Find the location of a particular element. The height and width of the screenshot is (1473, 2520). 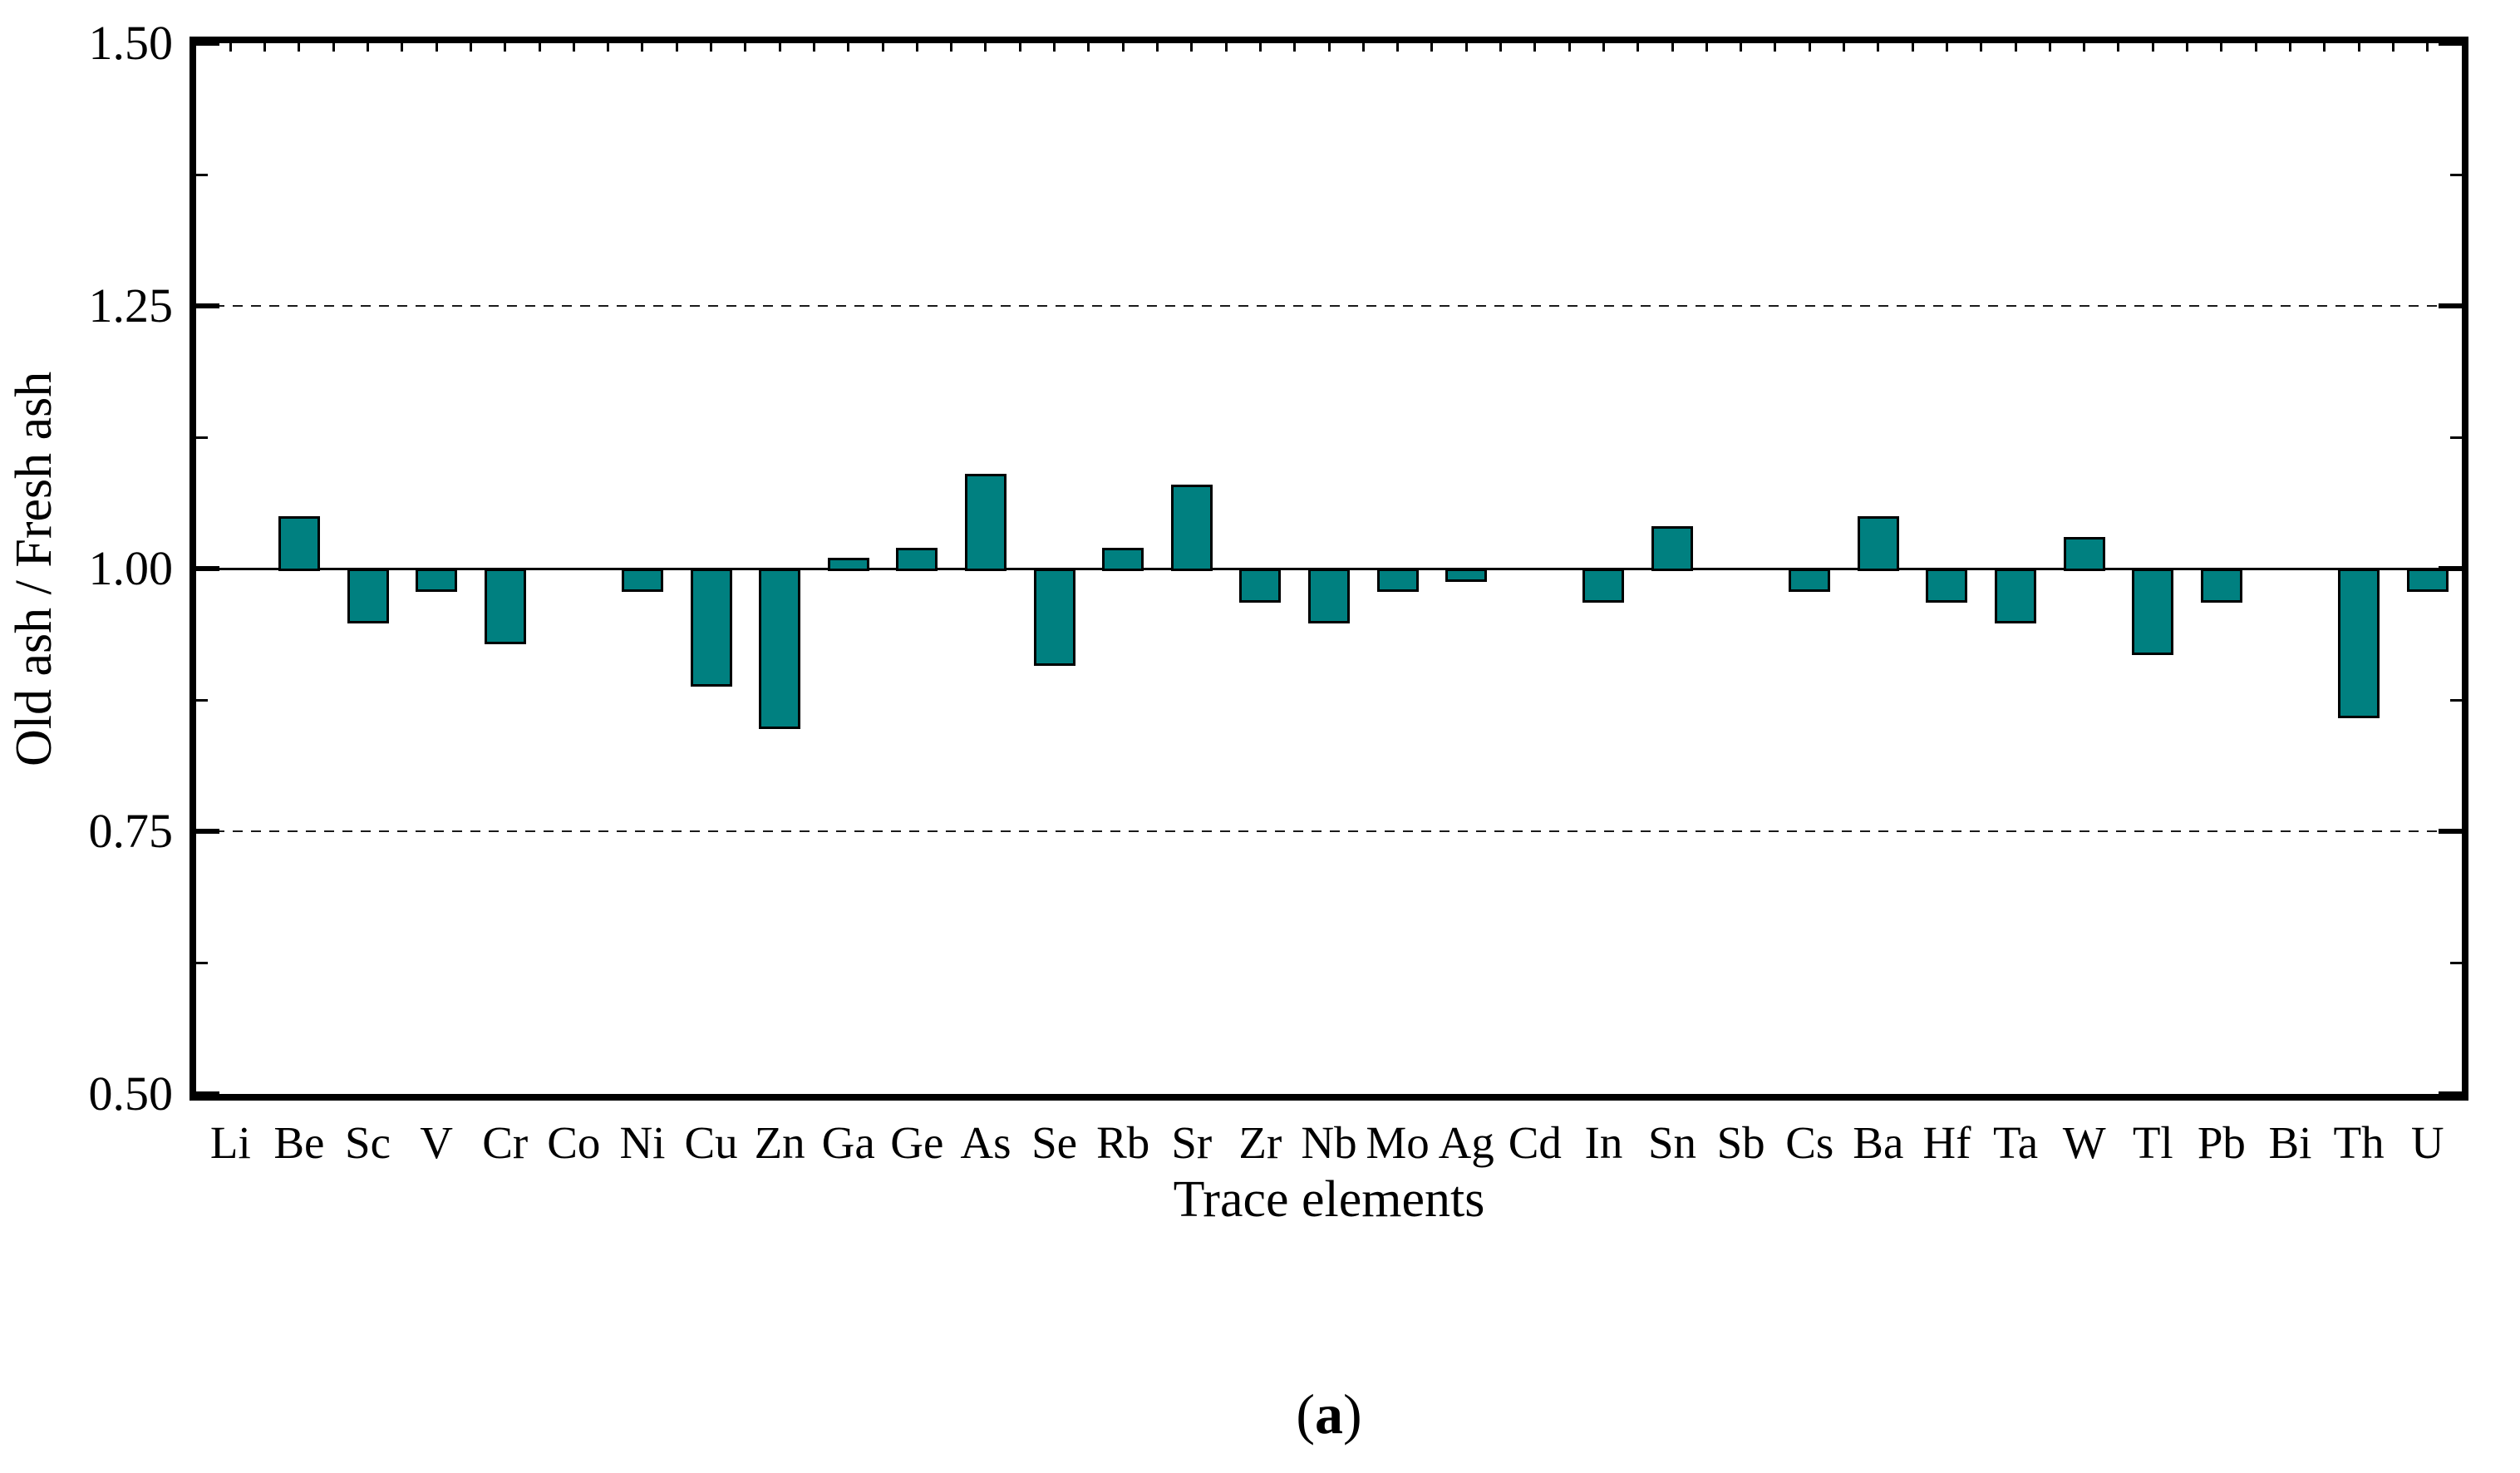

x-tick-label-Sn: Sn is located at coordinates (1672, 1142).